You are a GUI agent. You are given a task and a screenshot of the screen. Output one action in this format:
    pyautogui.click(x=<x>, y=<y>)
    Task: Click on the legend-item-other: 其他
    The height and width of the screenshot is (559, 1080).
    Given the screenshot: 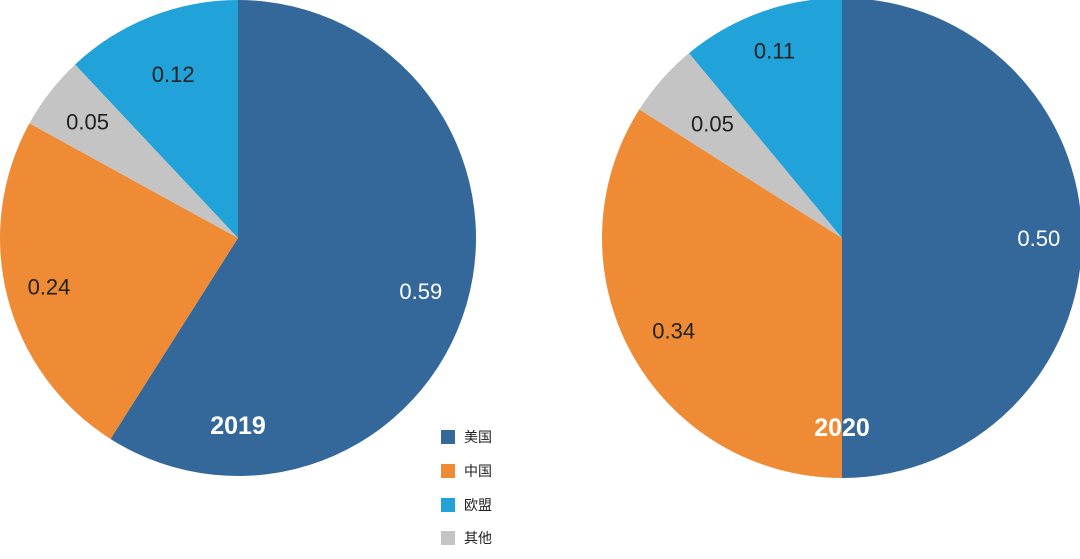 What is the action you would take?
    pyautogui.click(x=466, y=539)
    